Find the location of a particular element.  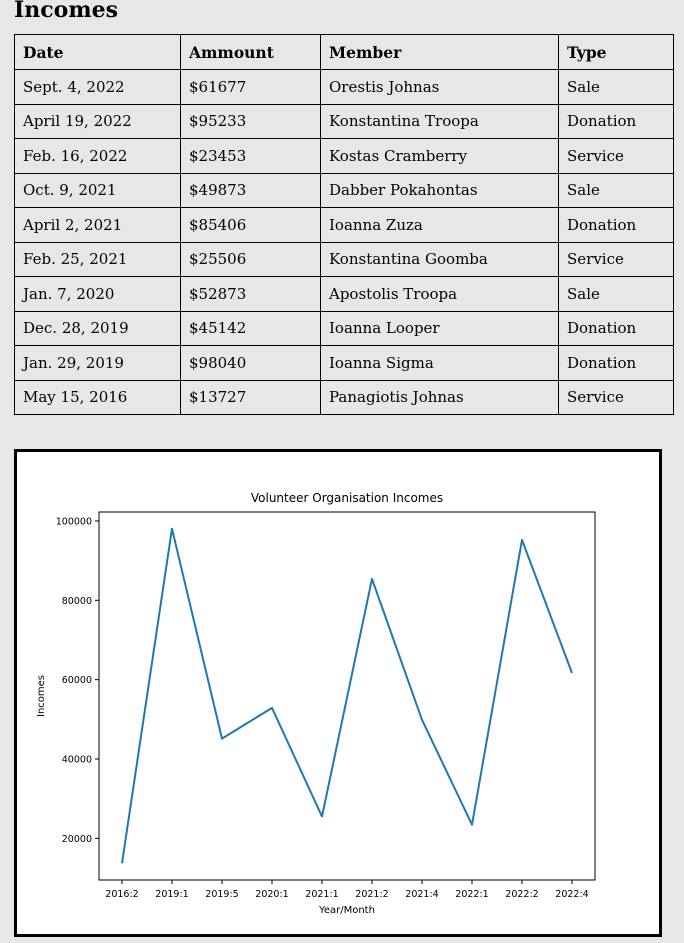

table-row: Jan. 29, 2019 $98040 Ioanna Sigma Donation is located at coordinates (344, 363).